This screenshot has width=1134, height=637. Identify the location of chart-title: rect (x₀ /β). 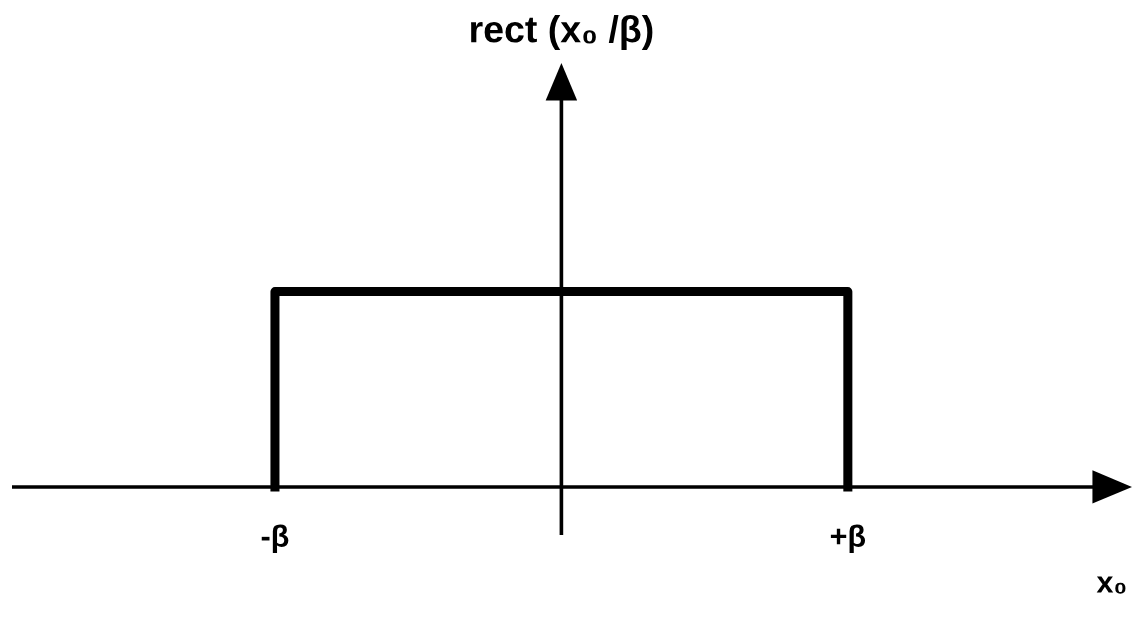
(562, 32).